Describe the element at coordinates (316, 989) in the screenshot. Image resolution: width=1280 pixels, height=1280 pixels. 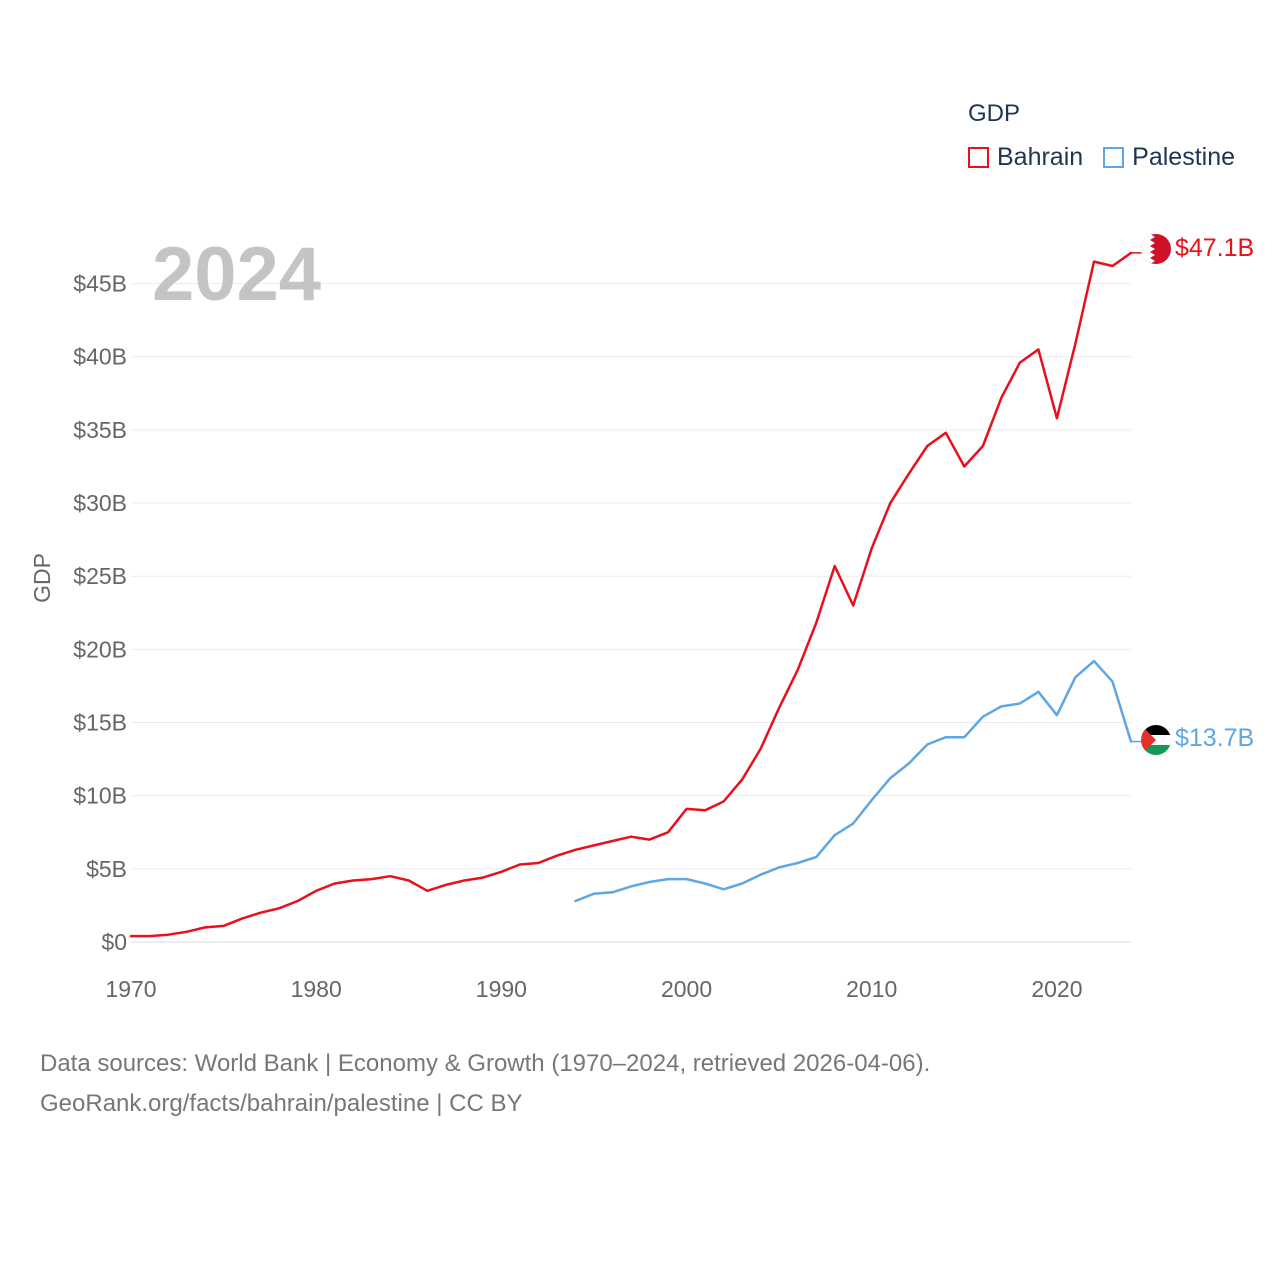
I see `x-tick-label: 1980` at that location.